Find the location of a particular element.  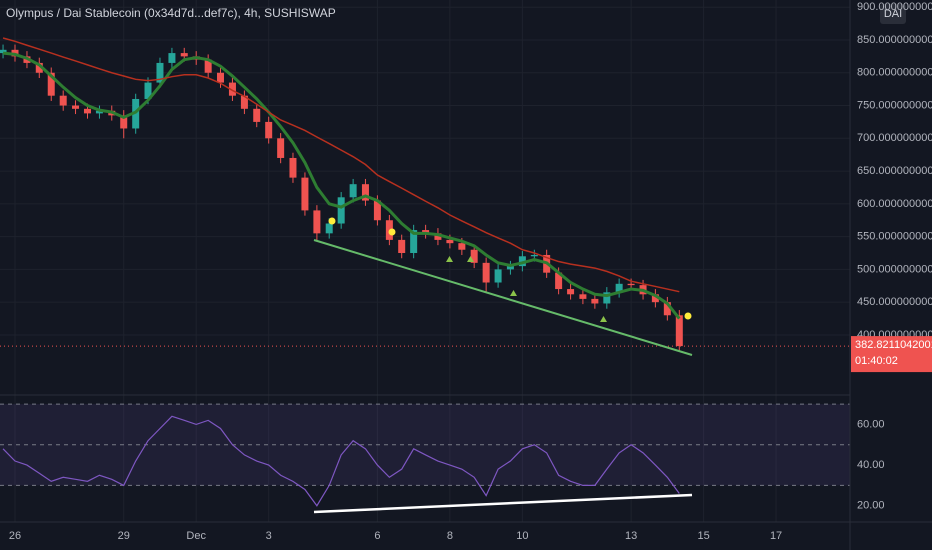

y-tick-label: 850.0000000000 is located at coordinates (894, 40).